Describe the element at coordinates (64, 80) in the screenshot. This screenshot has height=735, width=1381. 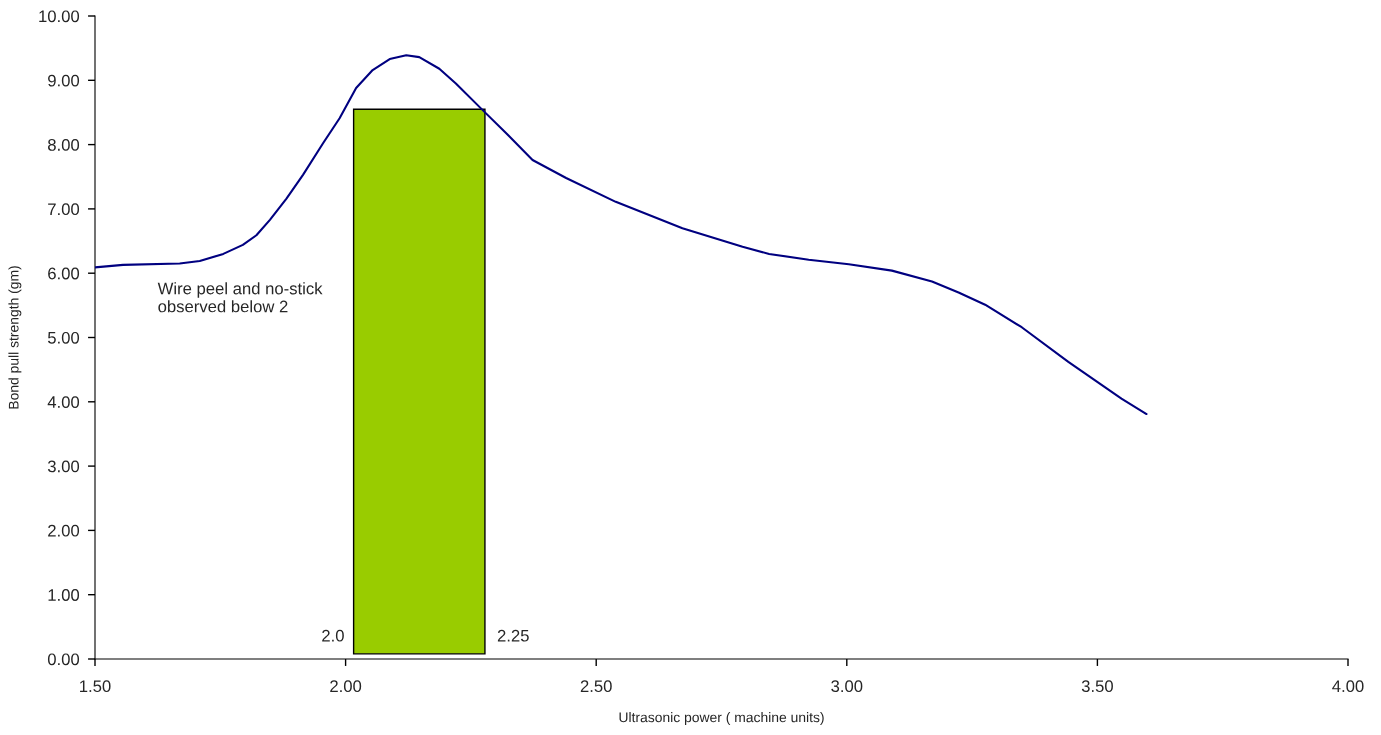
I see `y-tick-label: 9.00` at that location.